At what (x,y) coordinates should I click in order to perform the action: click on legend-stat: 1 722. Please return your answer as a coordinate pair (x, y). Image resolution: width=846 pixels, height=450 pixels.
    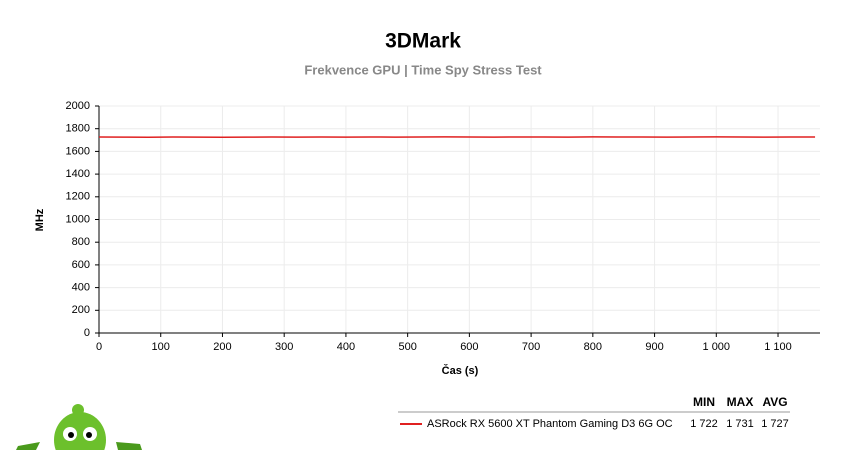
    Looking at the image, I should click on (704, 424).